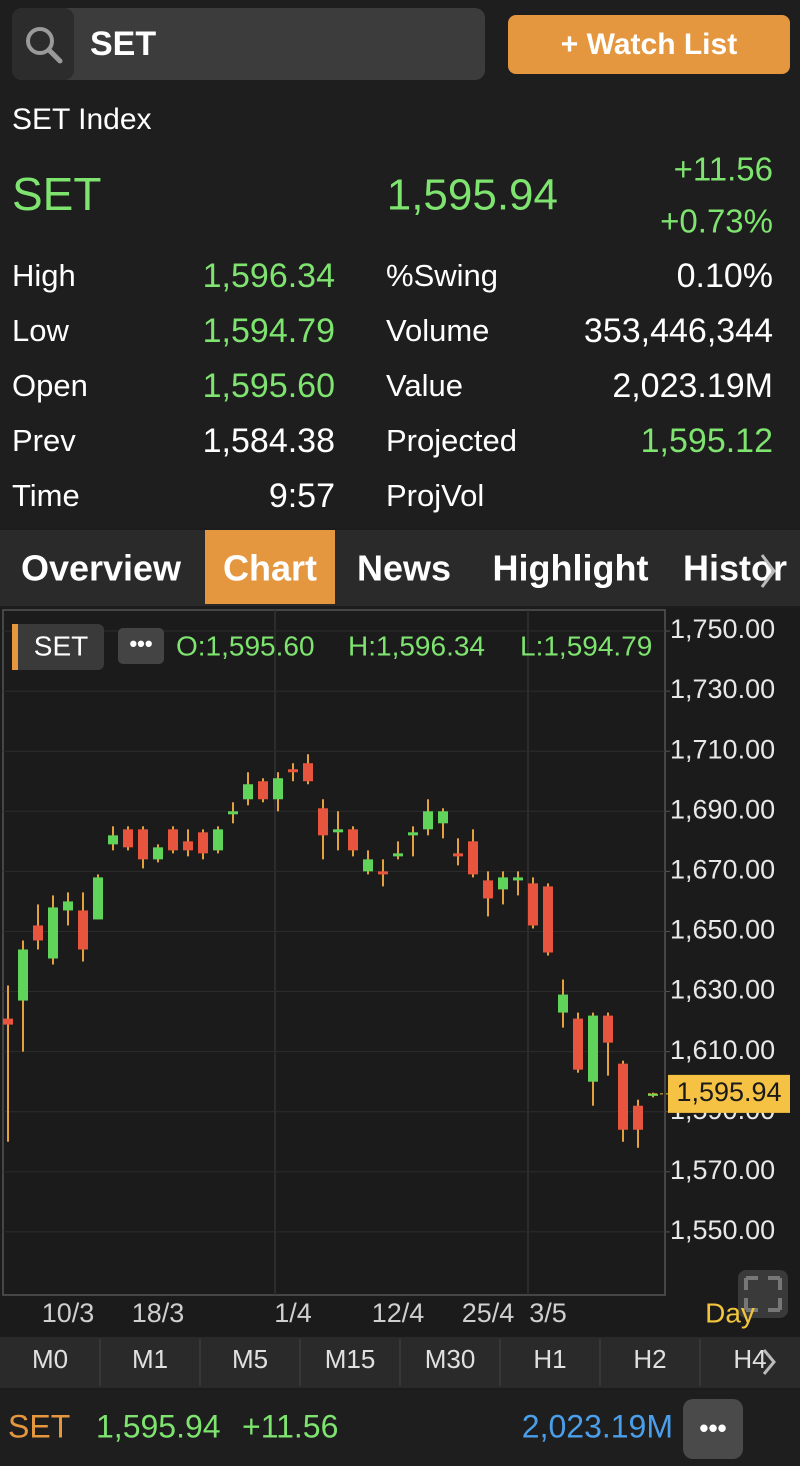  What do you see at coordinates (54, 55) in the screenshot?
I see `search-icon-handle` at bounding box center [54, 55].